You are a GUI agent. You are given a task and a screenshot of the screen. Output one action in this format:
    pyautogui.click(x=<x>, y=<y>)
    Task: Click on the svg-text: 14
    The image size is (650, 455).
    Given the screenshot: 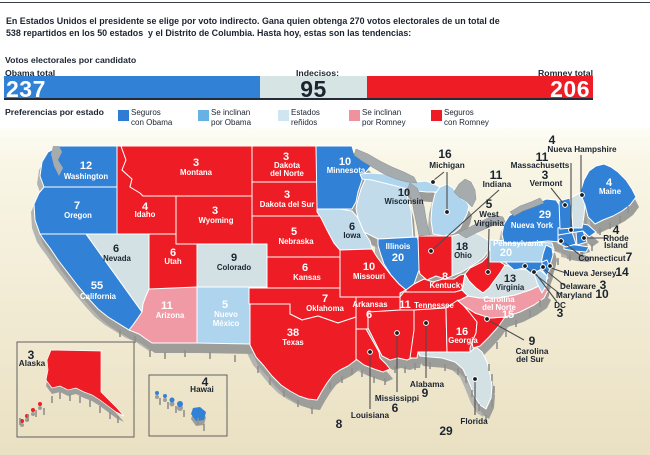 What is the action you would take?
    pyautogui.click(x=622, y=272)
    